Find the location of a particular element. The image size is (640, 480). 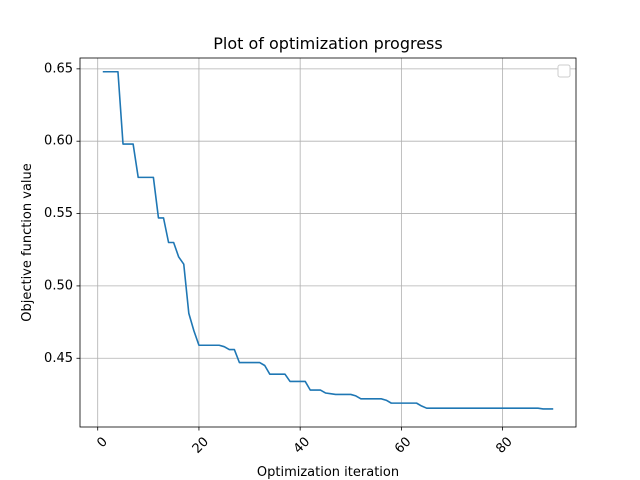

y-tick-label: 0.60 is located at coordinates (58, 141).